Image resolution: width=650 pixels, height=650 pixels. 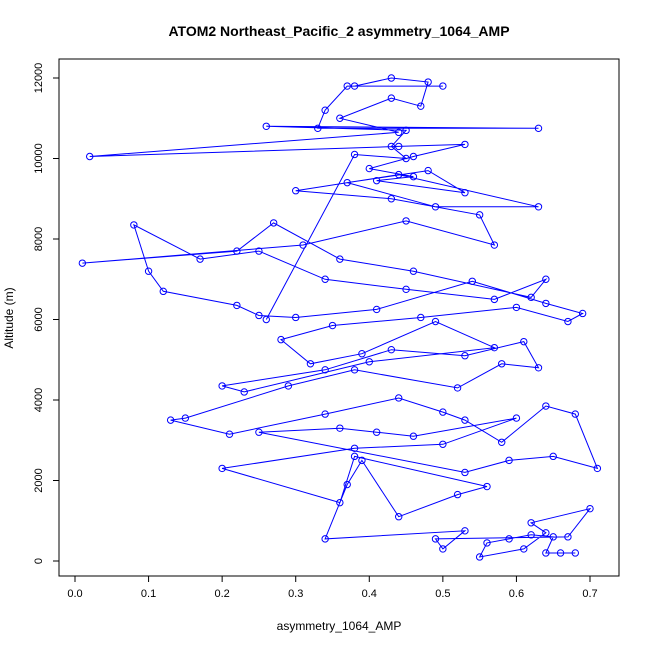 What do you see at coordinates (39, 400) in the screenshot?
I see `y-tick-label: 4000` at bounding box center [39, 400].